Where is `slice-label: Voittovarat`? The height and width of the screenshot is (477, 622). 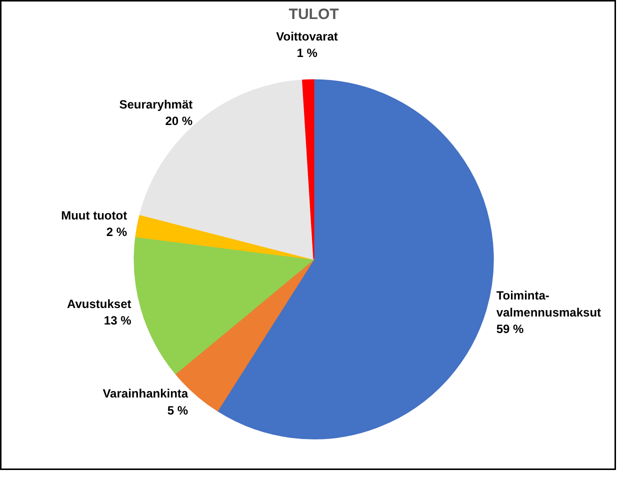
slice-label: Voittovarat is located at coordinates (307, 36).